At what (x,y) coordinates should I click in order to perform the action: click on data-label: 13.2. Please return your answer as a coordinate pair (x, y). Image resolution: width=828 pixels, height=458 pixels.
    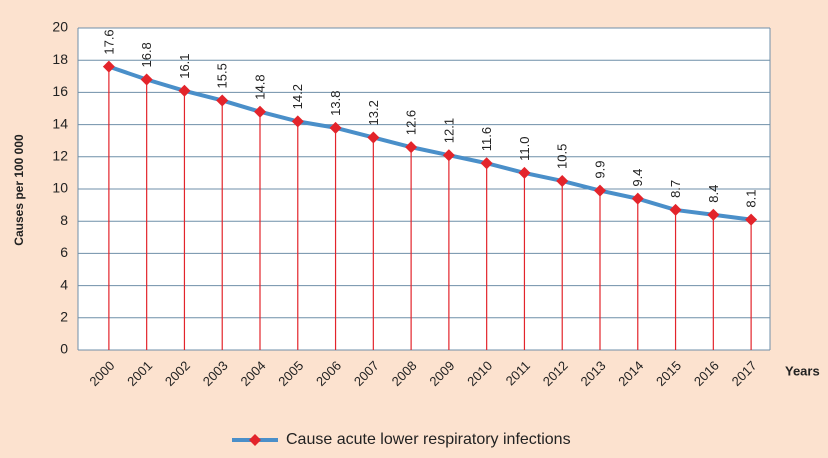
    Looking at the image, I should click on (373, 112).